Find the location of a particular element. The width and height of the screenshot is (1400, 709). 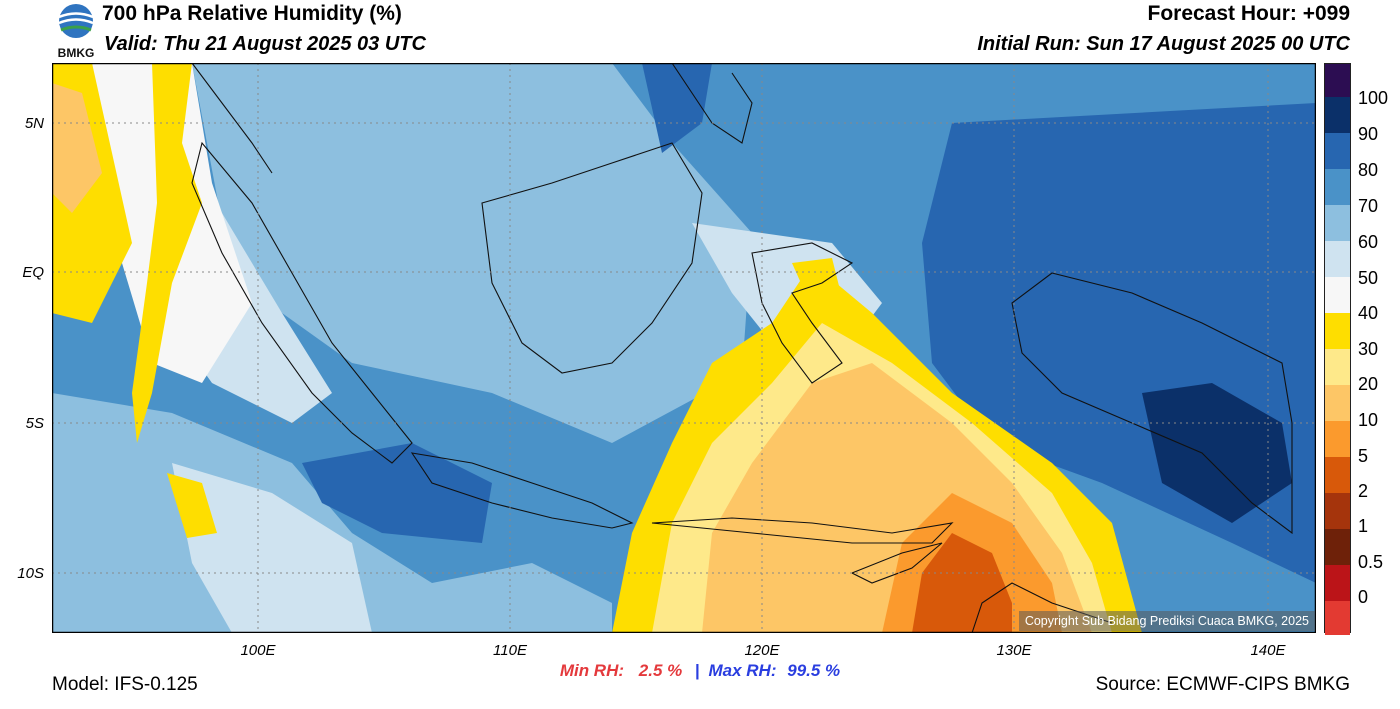

colorbar-label-40: 40 is located at coordinates (1368, 313).